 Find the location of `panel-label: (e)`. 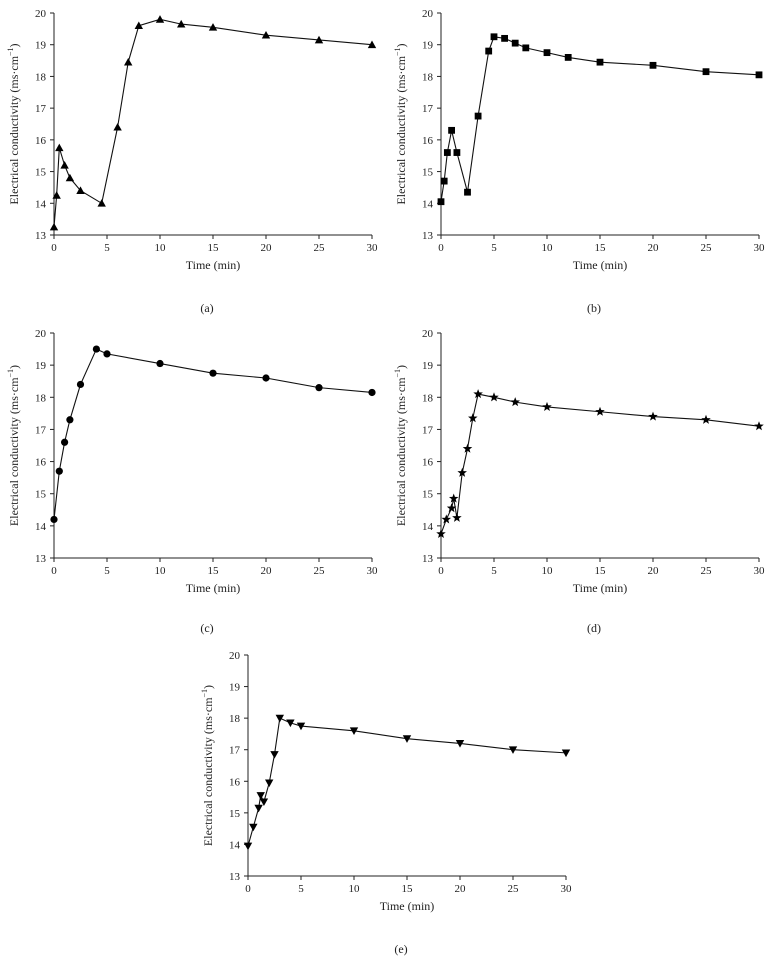

panel-label: (e) is located at coordinates (400, 949).